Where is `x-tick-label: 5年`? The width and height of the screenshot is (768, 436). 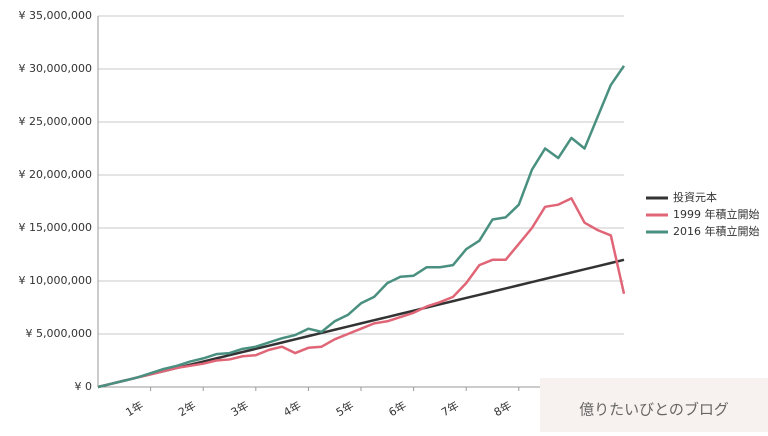 x-tick-label: 5年 is located at coordinates (344, 408).